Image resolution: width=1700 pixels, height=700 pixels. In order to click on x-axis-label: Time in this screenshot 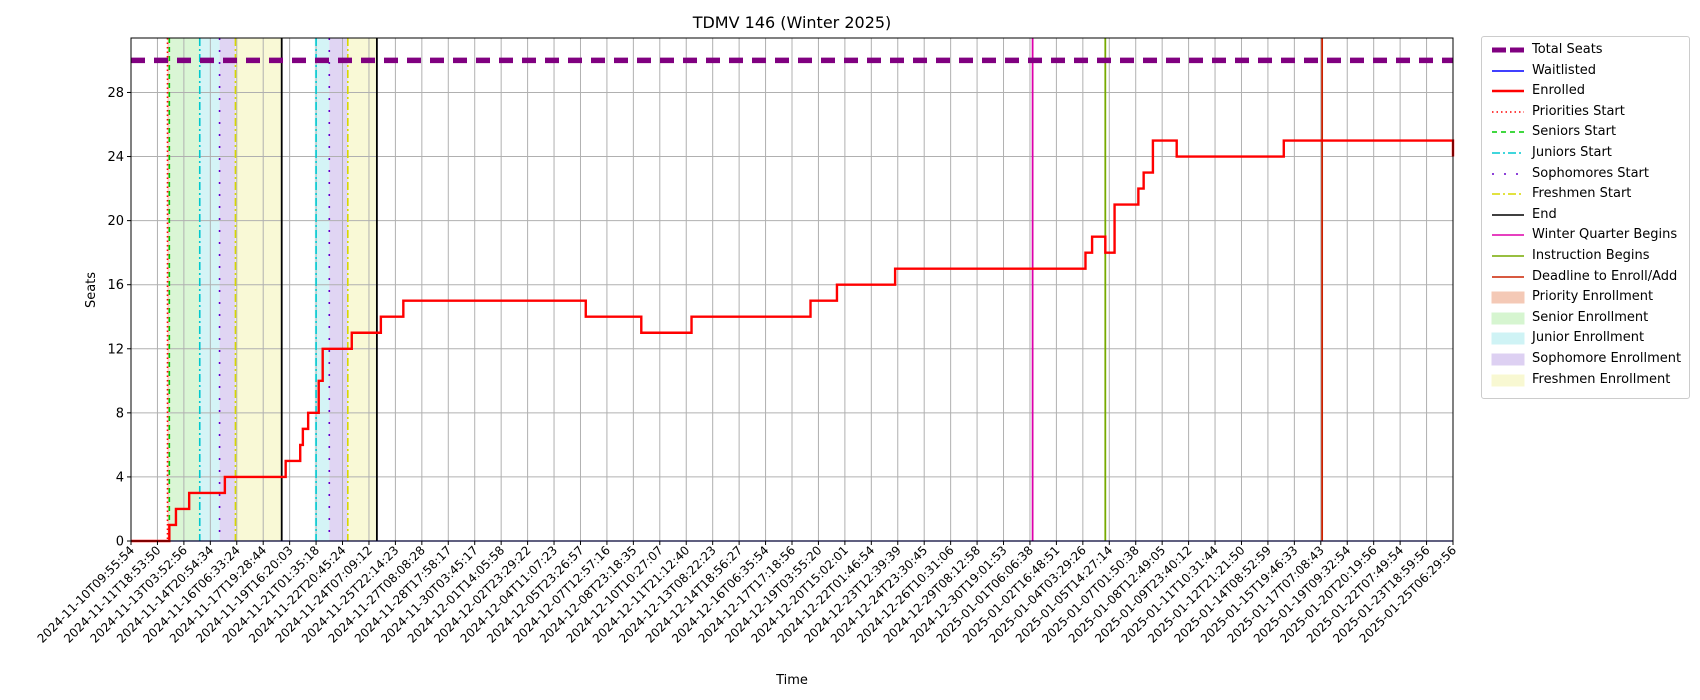, I will do `click(791, 680)`.